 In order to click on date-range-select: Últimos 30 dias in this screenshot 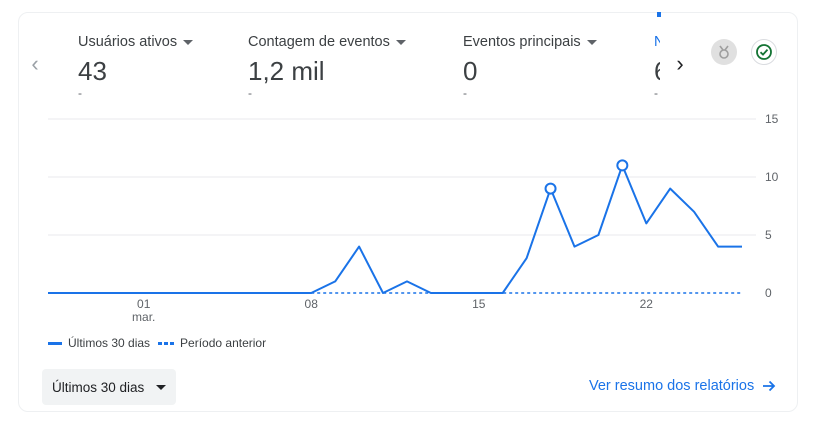, I will do `click(109, 387)`.